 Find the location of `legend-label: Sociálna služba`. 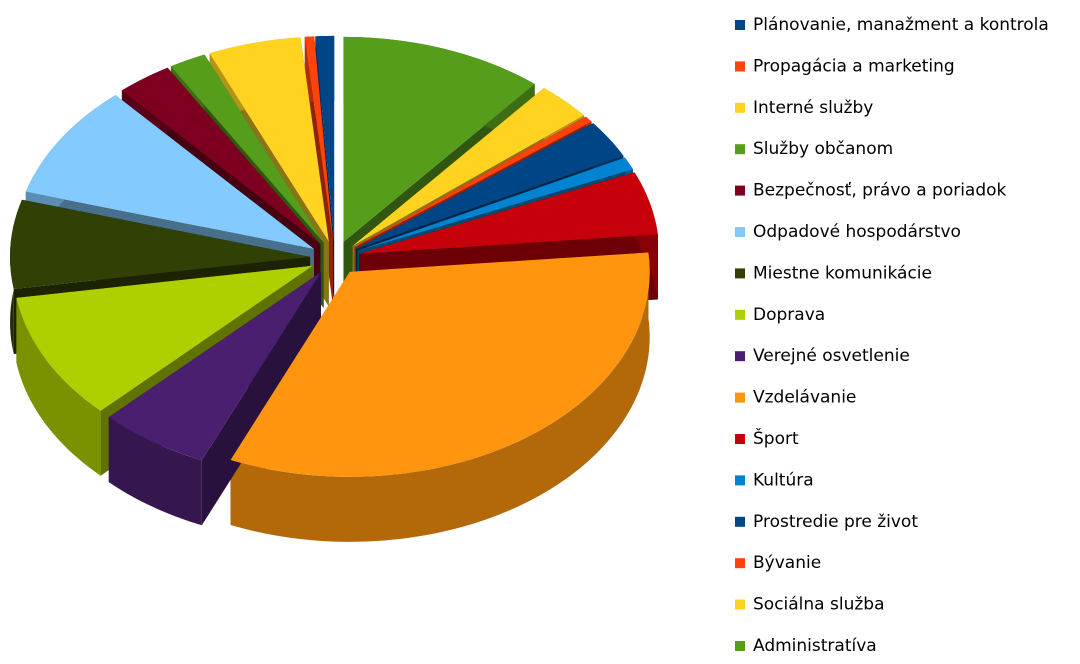

legend-label: Sociálna služba is located at coordinates (818, 605).